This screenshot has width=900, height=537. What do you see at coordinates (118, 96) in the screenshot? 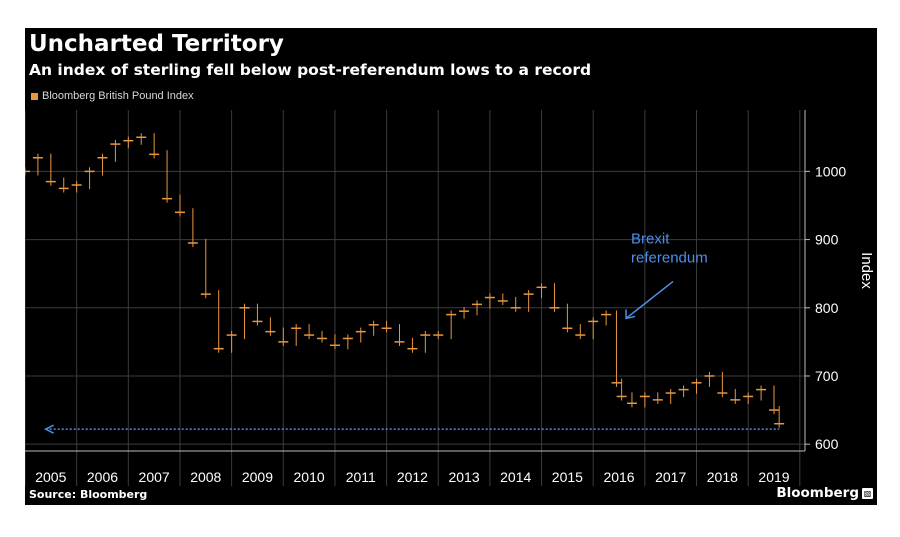
I see `legend-label: Bloomberg British Pound Index` at bounding box center [118, 96].